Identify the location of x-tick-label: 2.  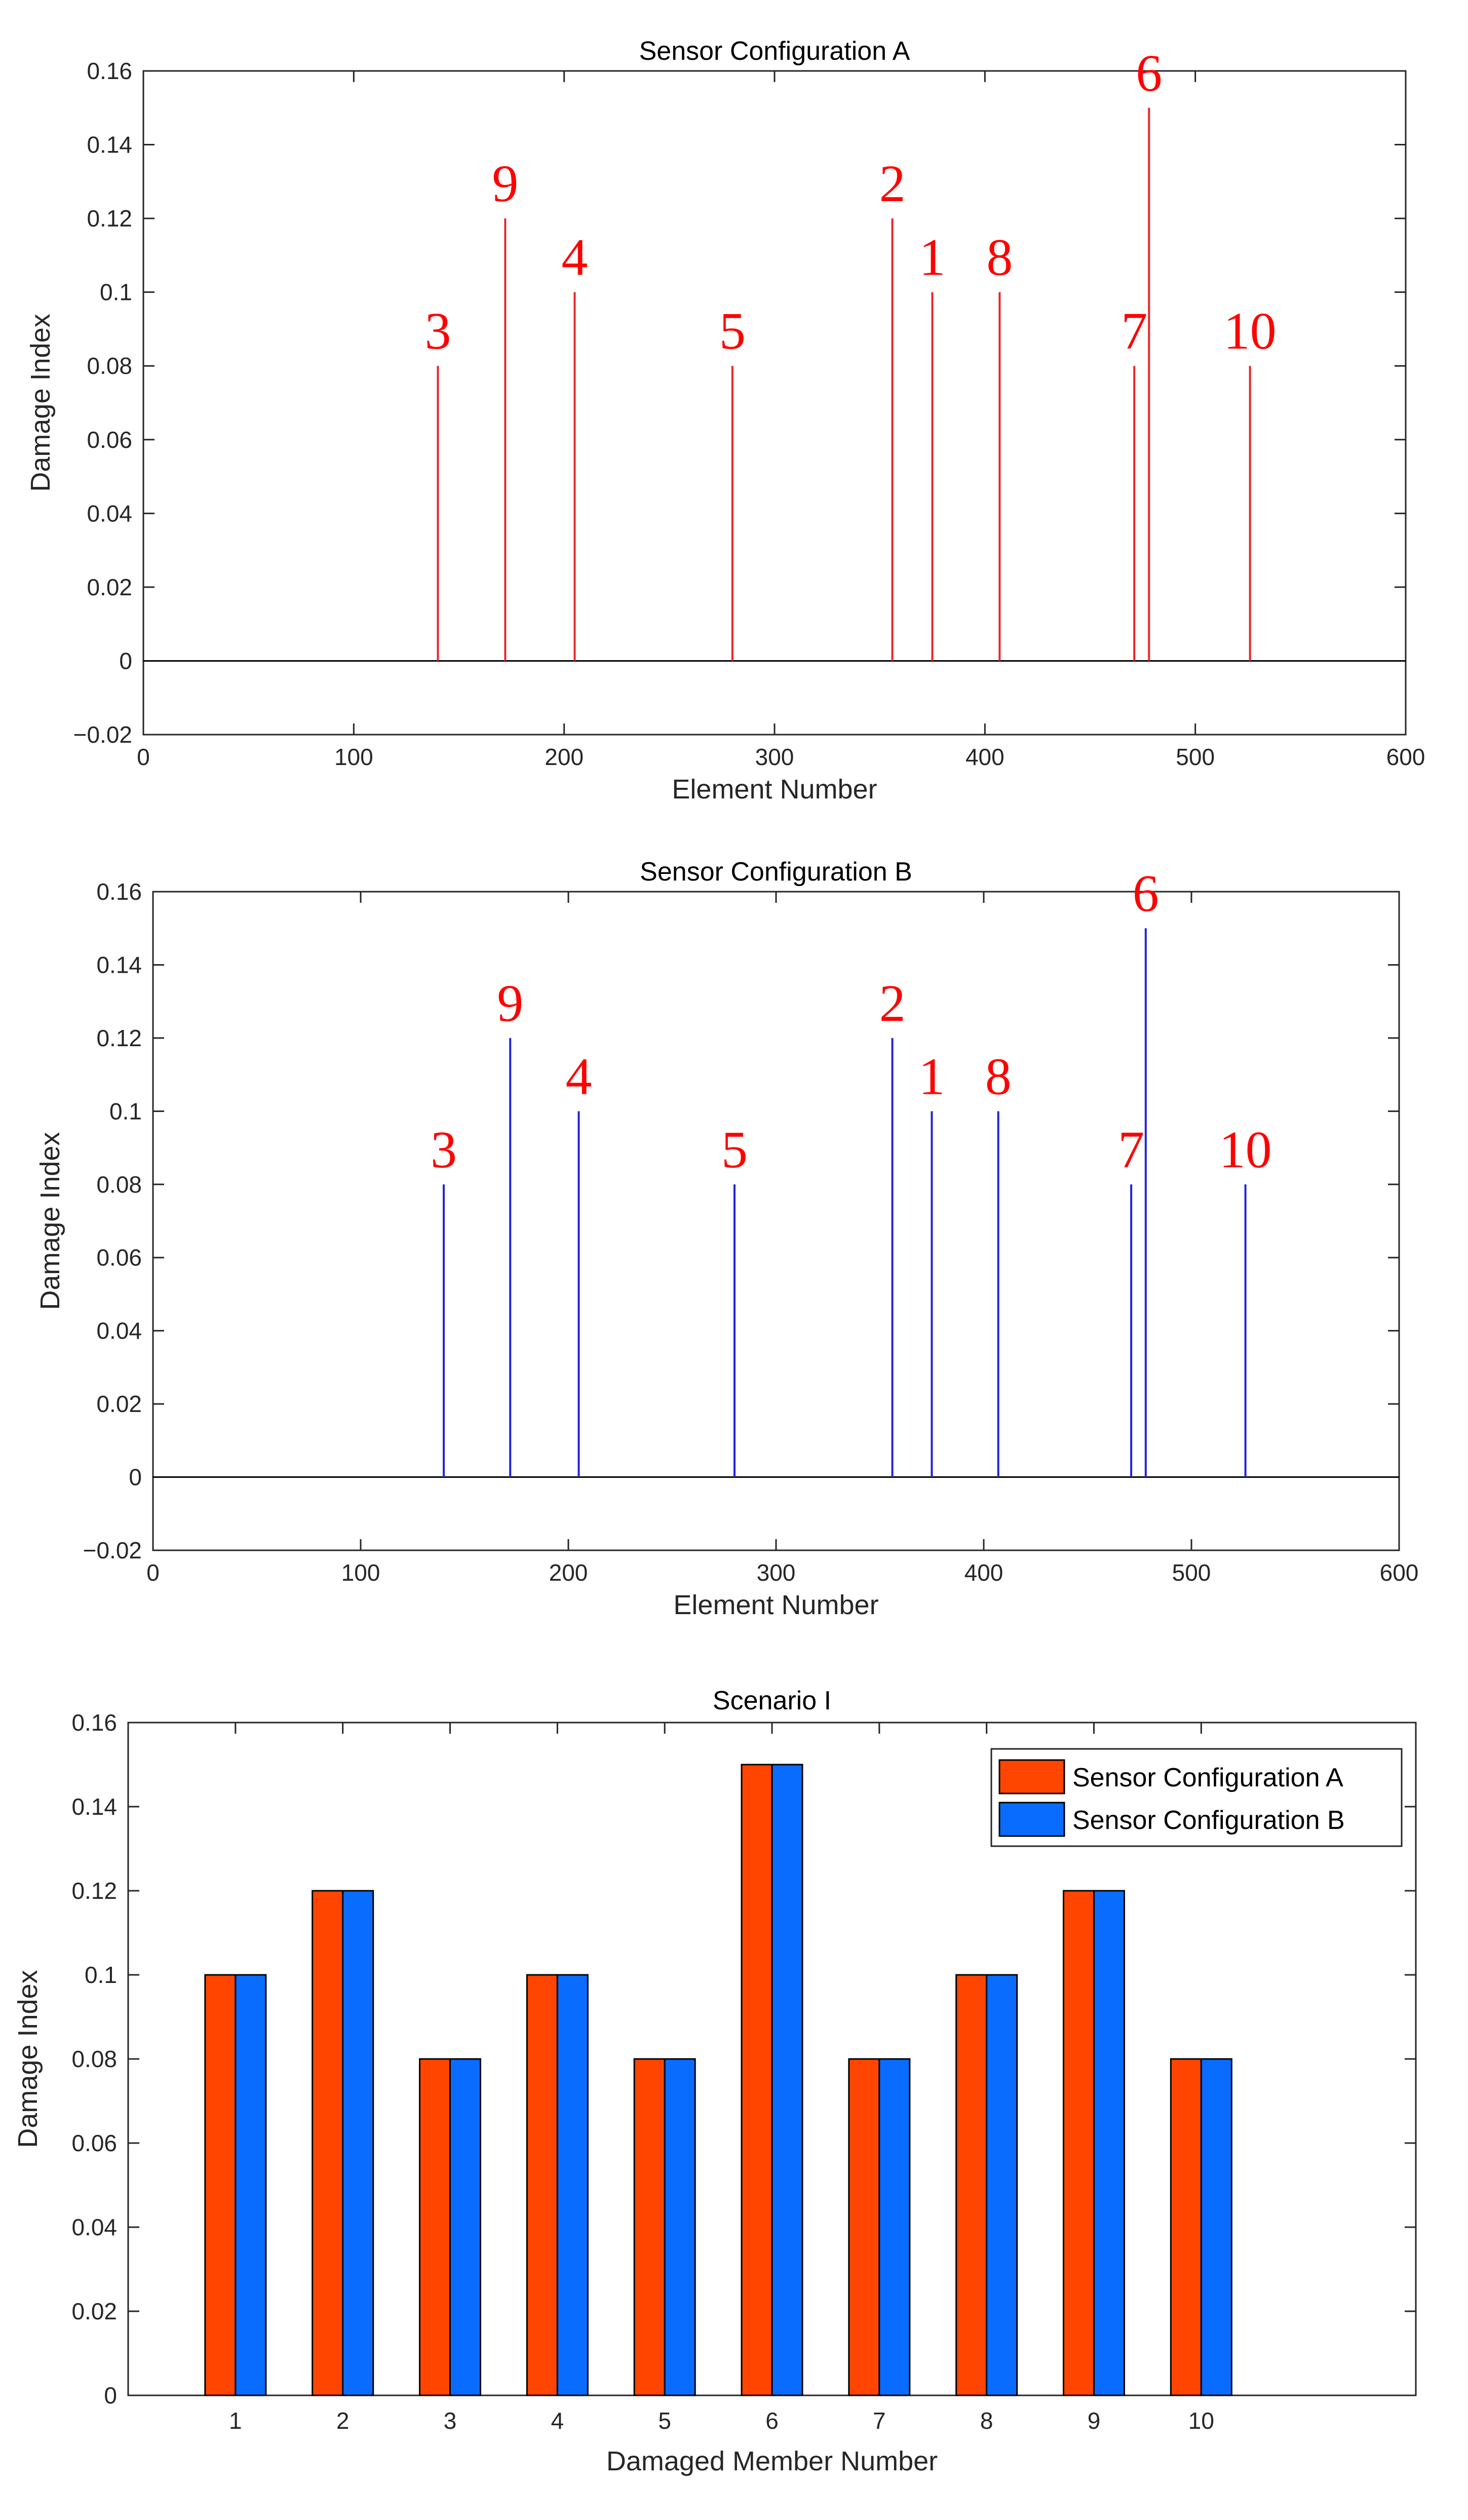
(343, 2421).